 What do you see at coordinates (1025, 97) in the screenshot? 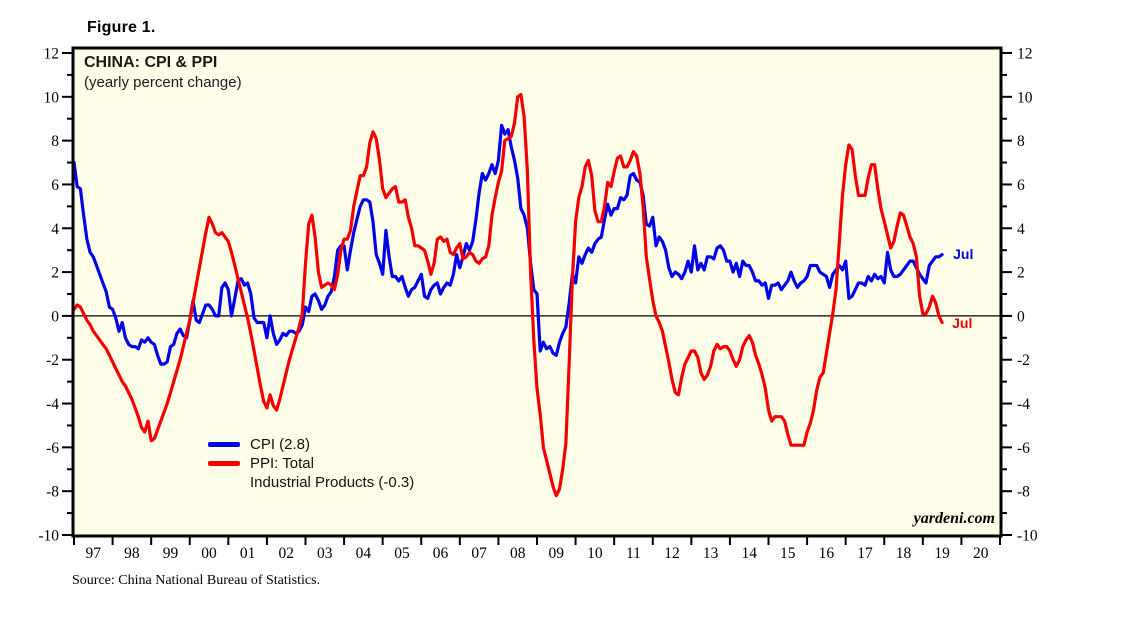
I see `y-tick-label-right: 10` at bounding box center [1025, 97].